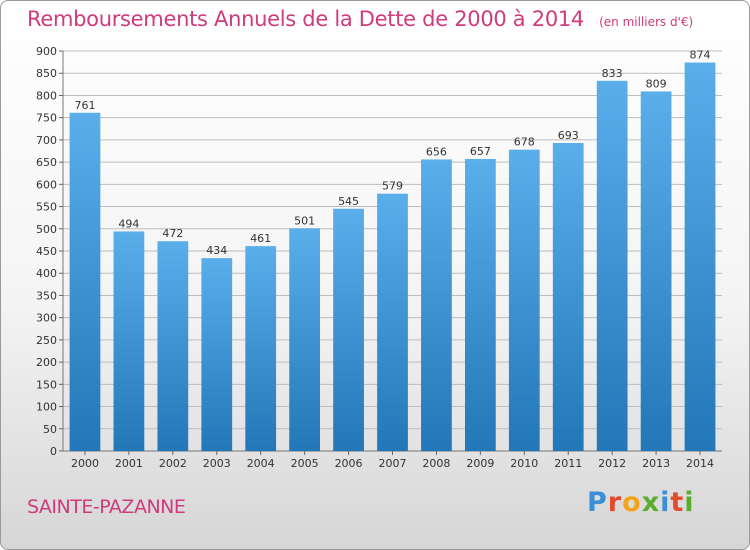 This screenshot has width=750, height=550. Describe the element at coordinates (106, 507) in the screenshot. I see `commune-name: SAINTE-PAZANNE` at that location.